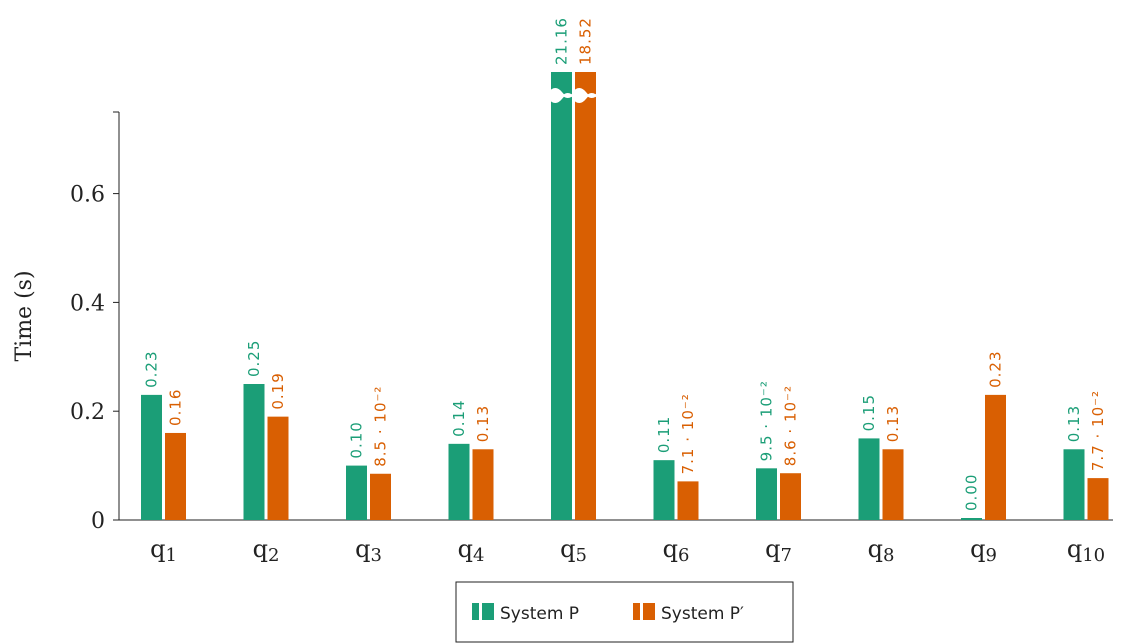 This screenshot has height=644, width=1127. I want to click on data-label: 0.11, so click(664, 434).